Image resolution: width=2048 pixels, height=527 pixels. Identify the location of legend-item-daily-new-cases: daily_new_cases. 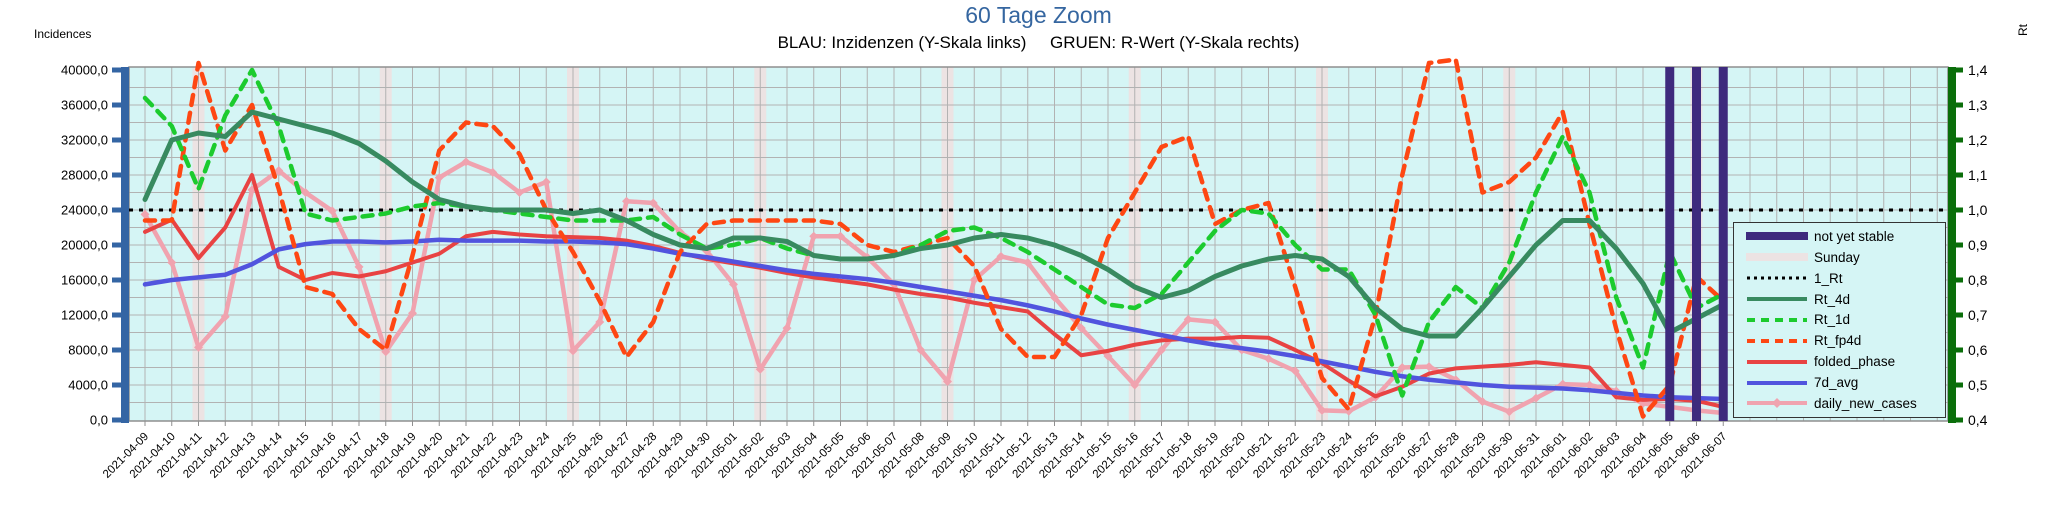
(1839, 403).